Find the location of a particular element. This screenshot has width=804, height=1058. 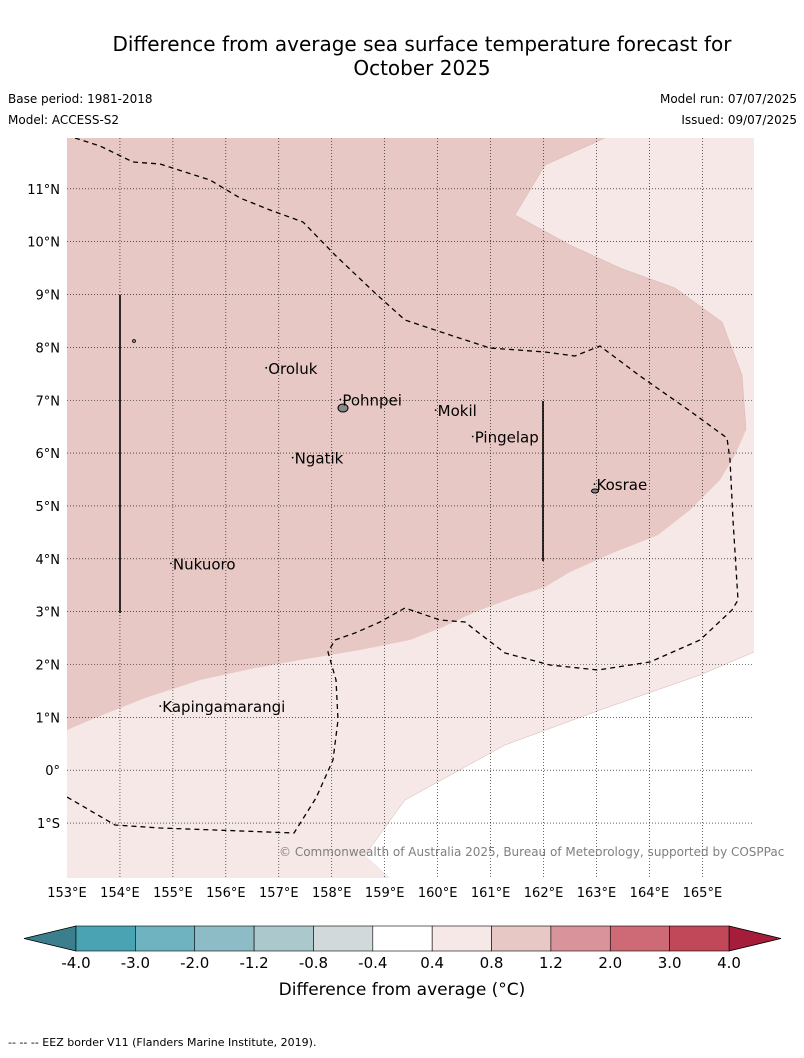

pohnpei-island-shape is located at coordinates (343, 408).